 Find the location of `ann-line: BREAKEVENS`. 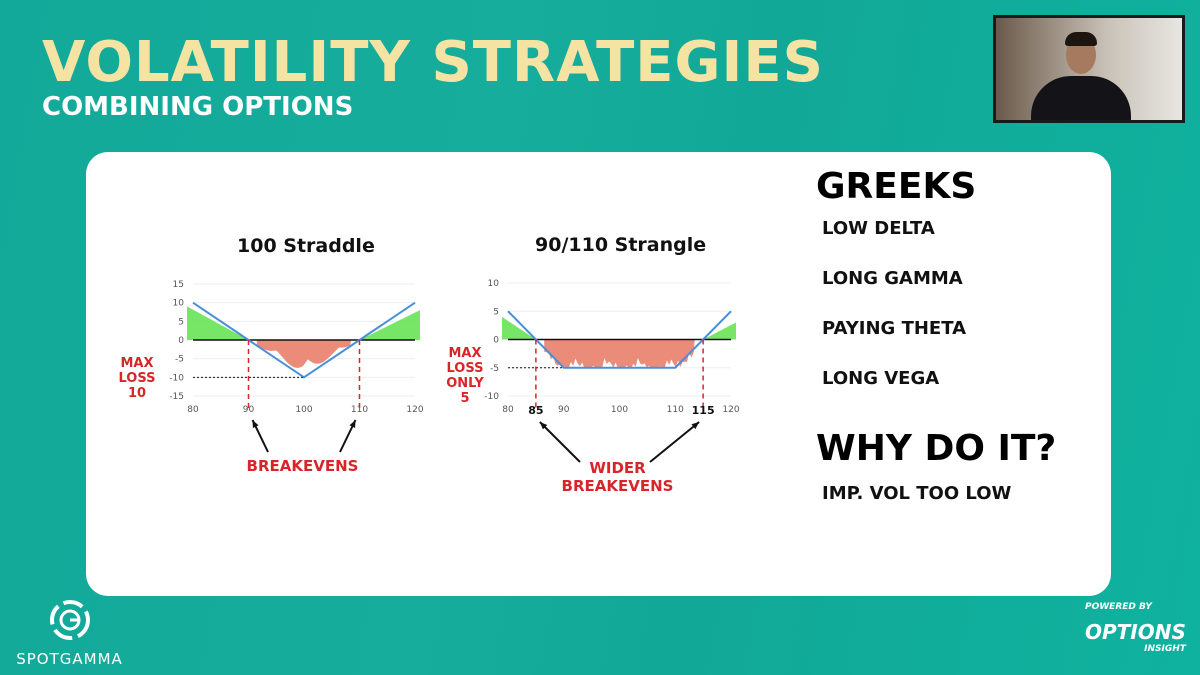

ann-line: BREAKEVENS is located at coordinates (617, 486).